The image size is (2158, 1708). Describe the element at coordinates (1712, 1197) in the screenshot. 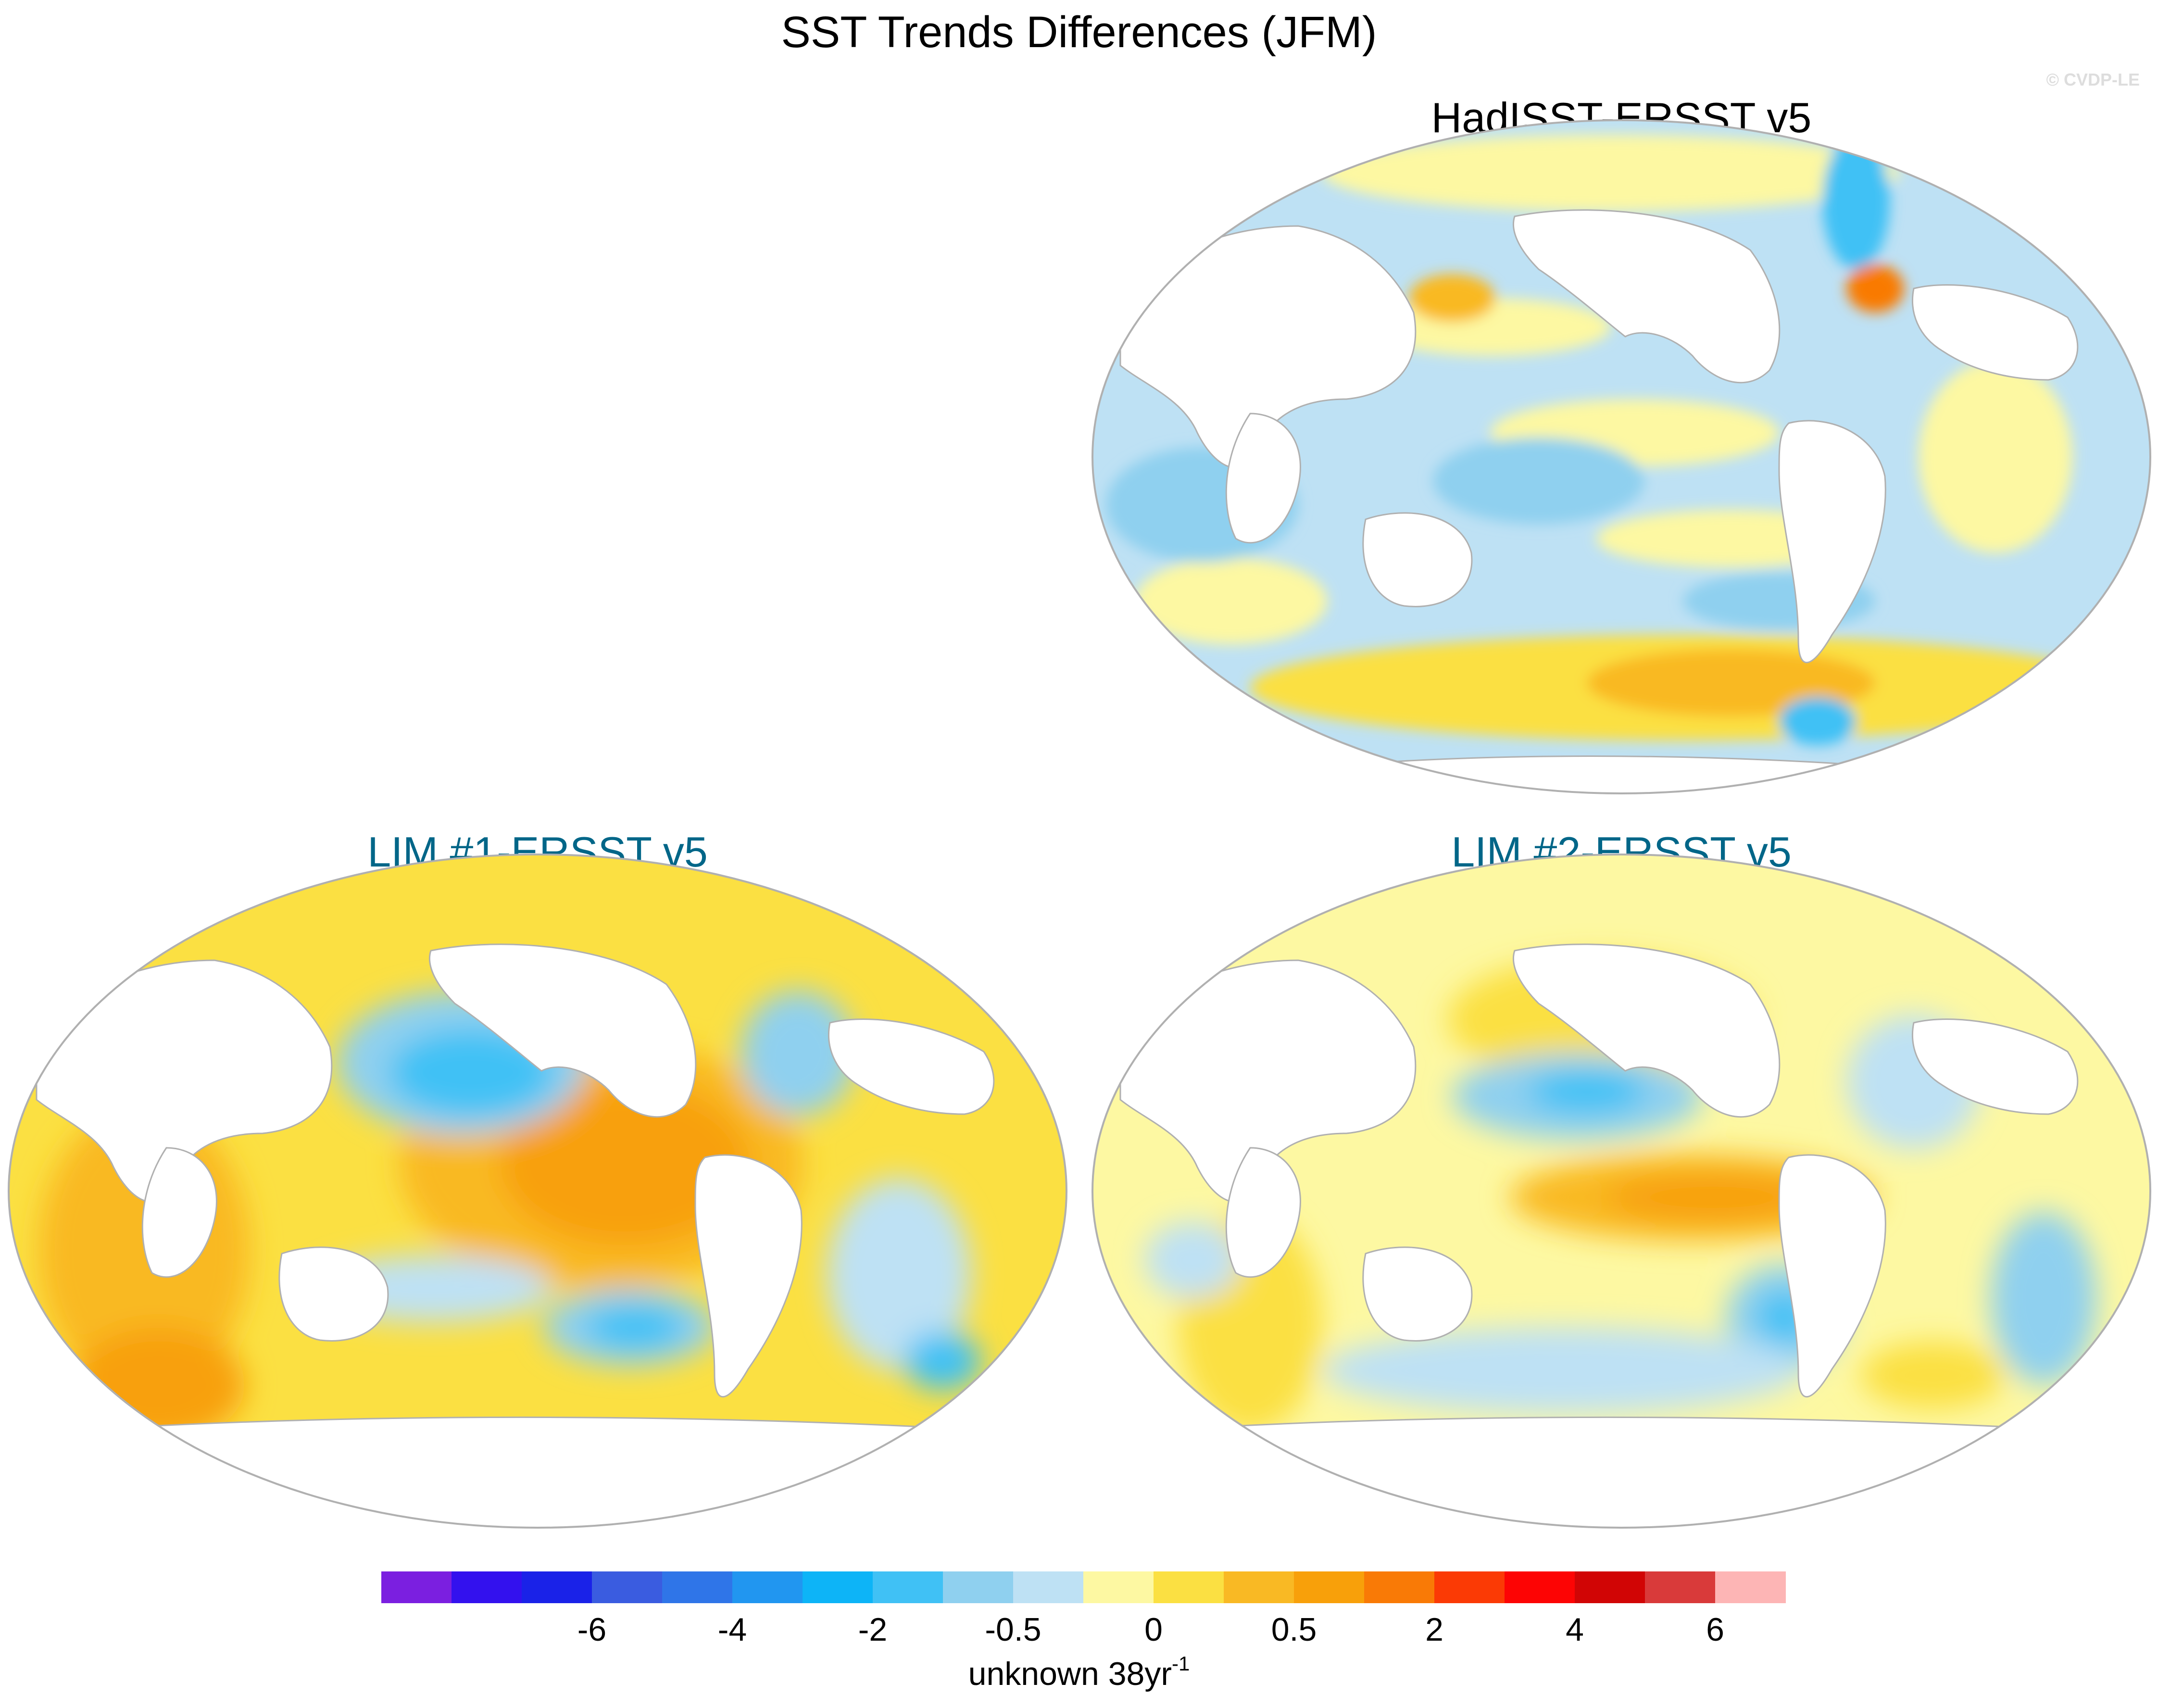

I see `panel-3-equatorial-warm-core` at that location.